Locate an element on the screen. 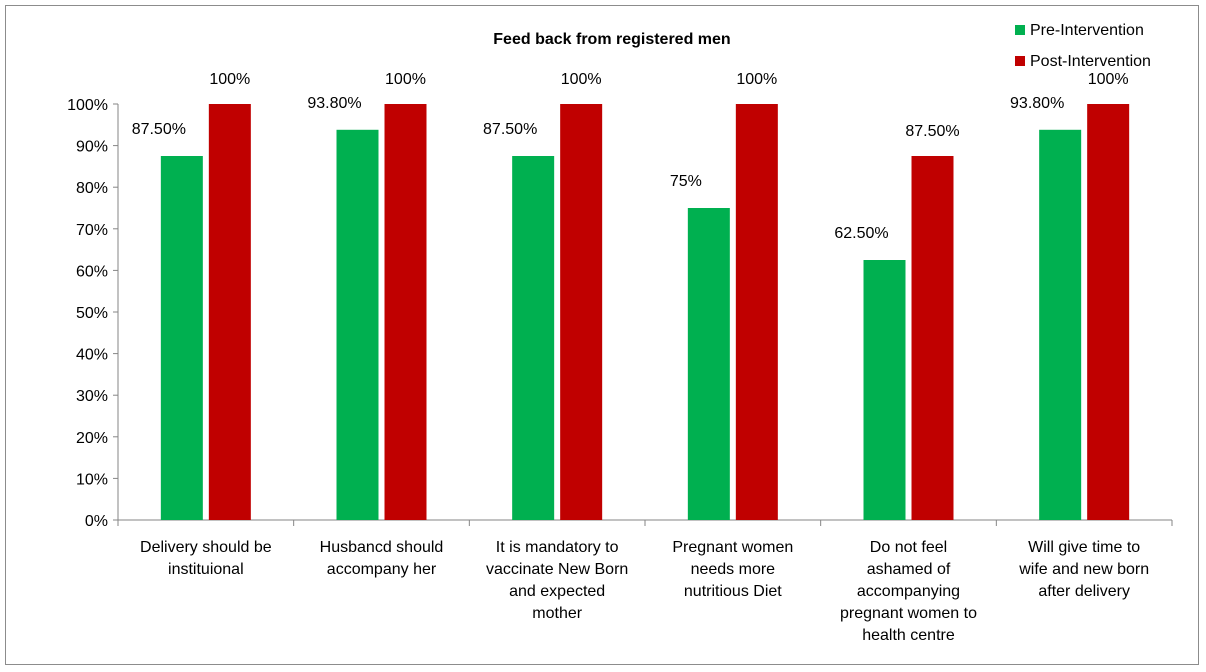 The width and height of the screenshot is (1206, 672). y-tick-label: 70% is located at coordinates (92, 230).